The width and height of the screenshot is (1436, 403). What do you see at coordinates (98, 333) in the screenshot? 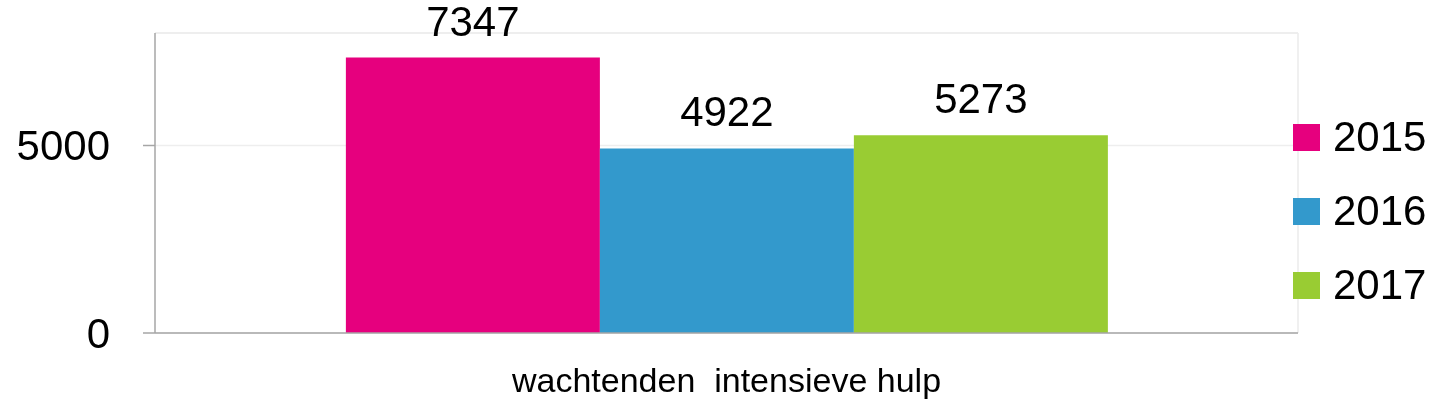
I see `y-tick-label: 0` at bounding box center [98, 333].